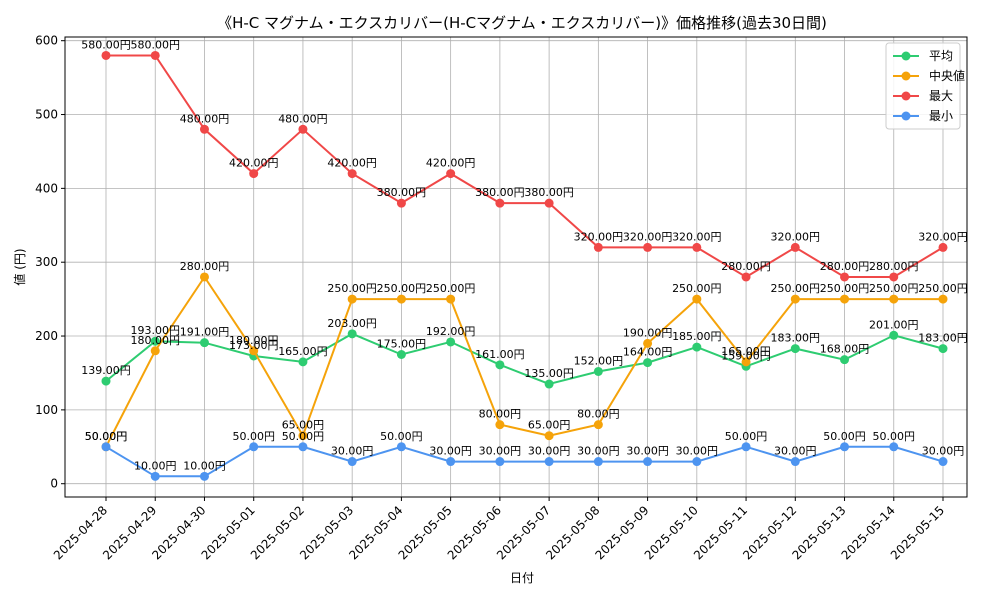  What do you see at coordinates (303, 425) in the screenshot?
I see `data-label: 65.00円` at bounding box center [303, 425].